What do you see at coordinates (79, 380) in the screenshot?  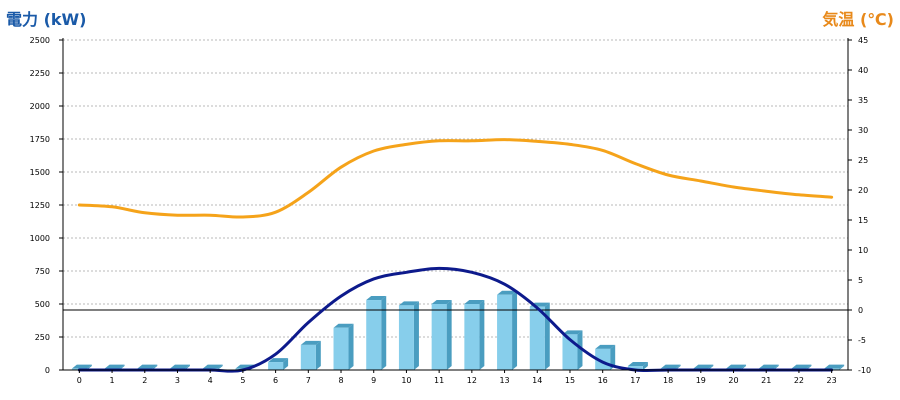 I see `x-tick-label: 0` at bounding box center [79, 380].